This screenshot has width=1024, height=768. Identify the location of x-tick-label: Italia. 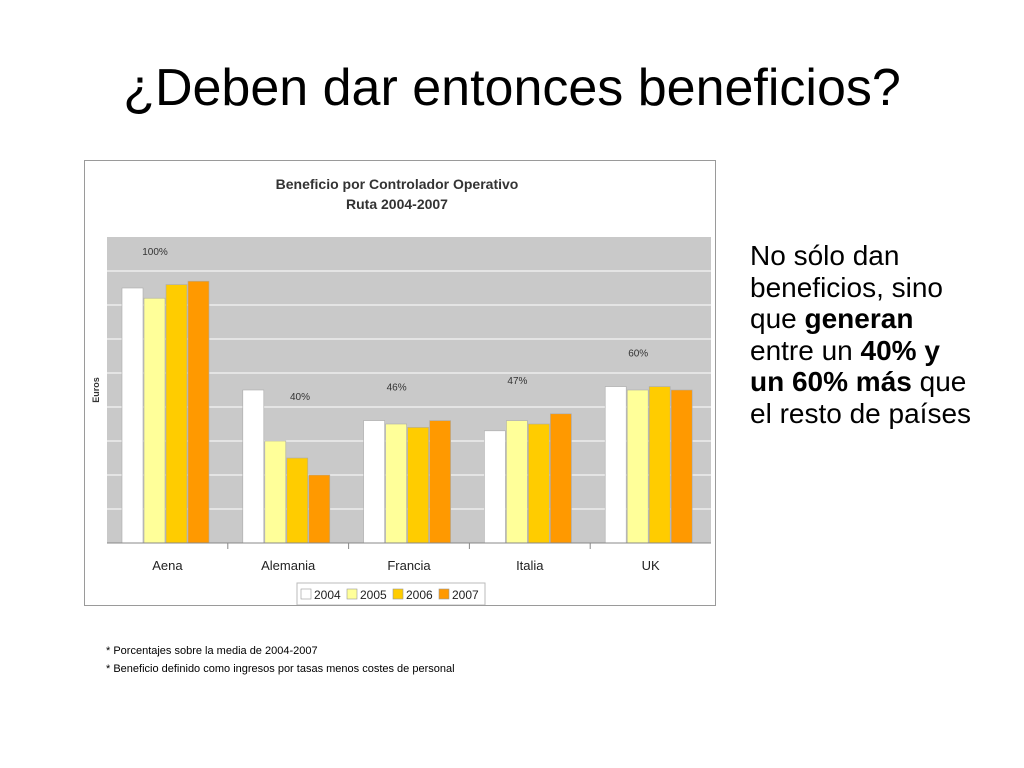
(530, 565).